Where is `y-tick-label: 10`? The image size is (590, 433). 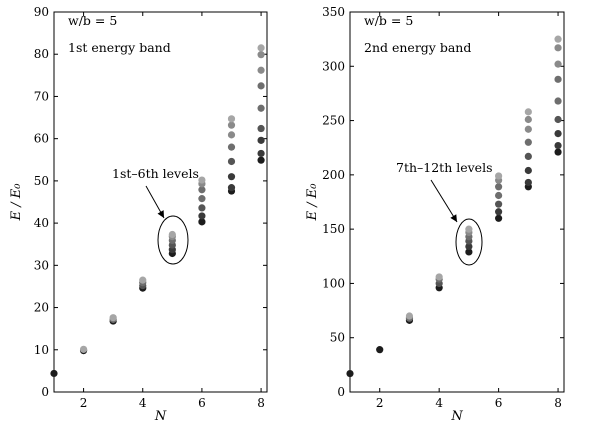 y-tick-label: 10 is located at coordinates (41, 350).